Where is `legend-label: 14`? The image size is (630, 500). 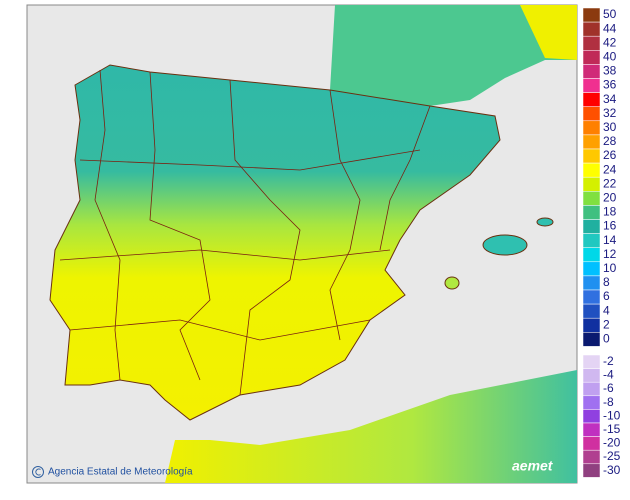
legend-label: 14 is located at coordinates (610, 240).